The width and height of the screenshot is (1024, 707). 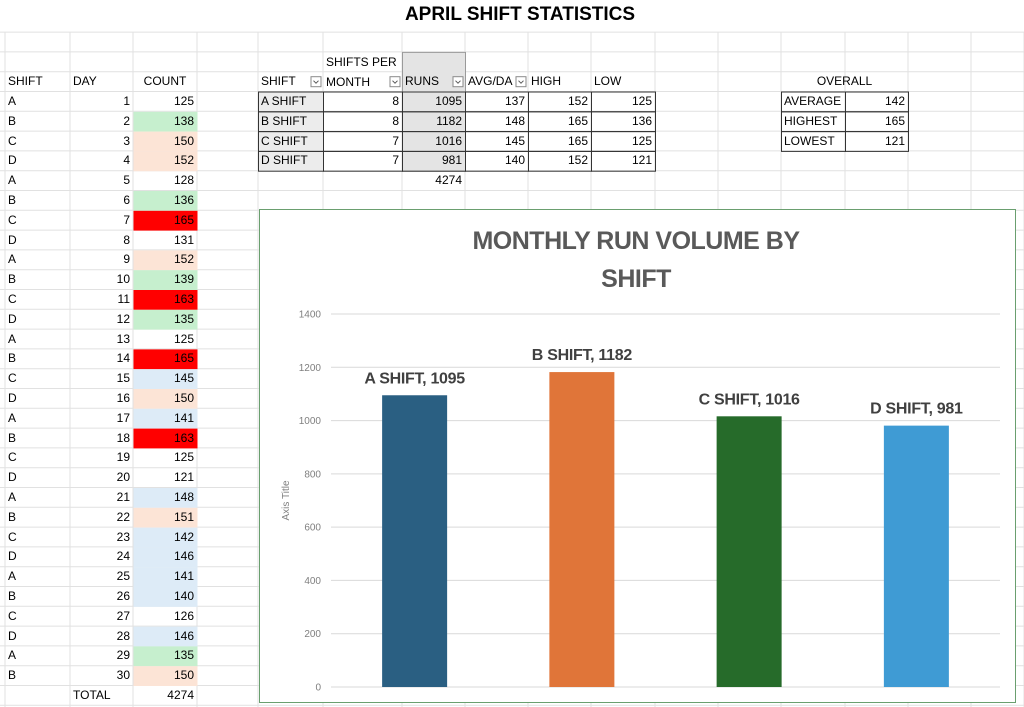 I want to click on cell: 135, so click(x=183, y=318).